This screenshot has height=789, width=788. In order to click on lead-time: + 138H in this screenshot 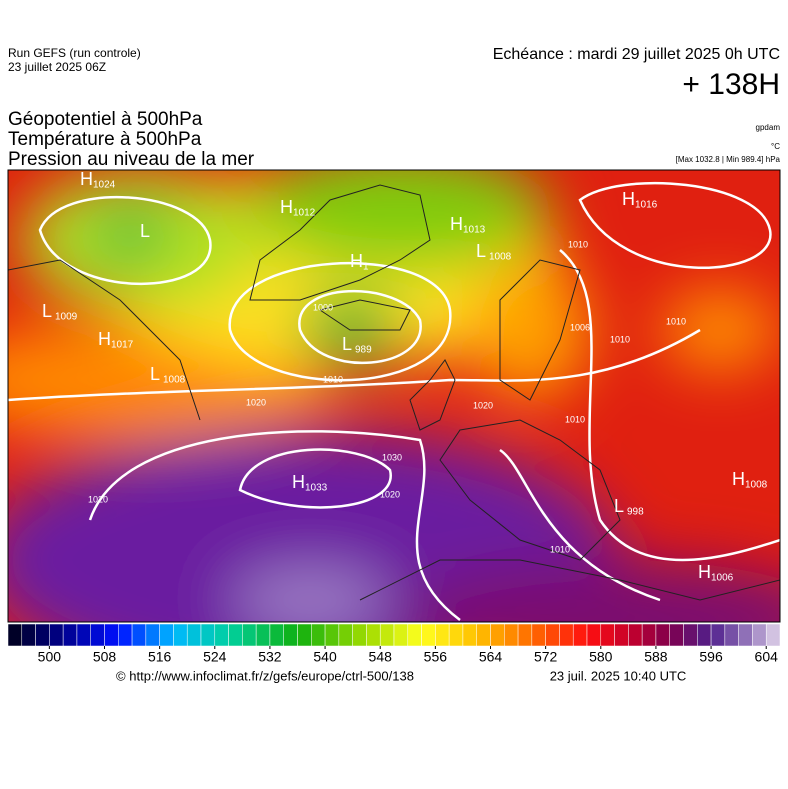, I will do `click(731, 84)`.